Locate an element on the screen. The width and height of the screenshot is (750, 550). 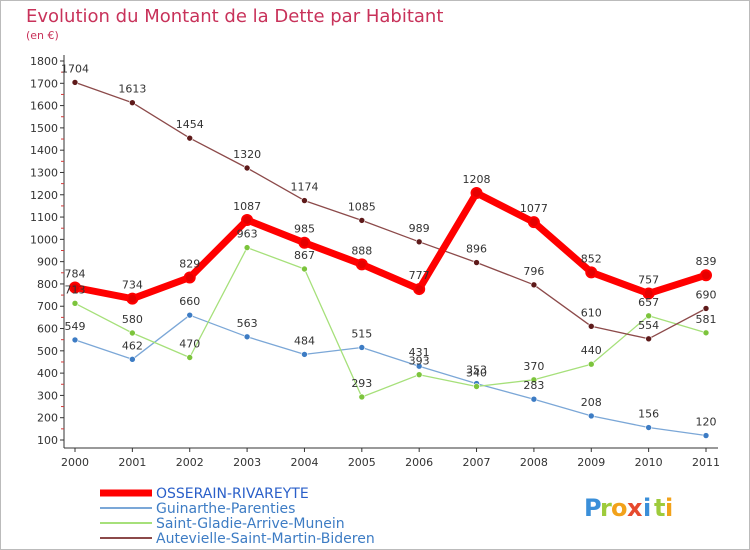
x-tick-label: 2002 is located at coordinates (190, 462).